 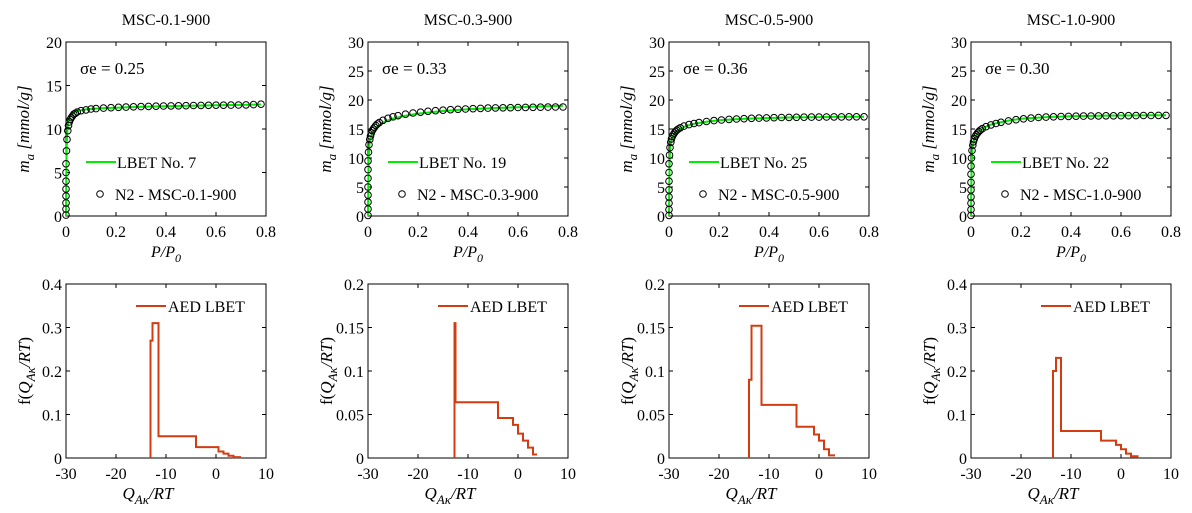 I want to click on y-tick-label: 15, so click(x=54, y=87).